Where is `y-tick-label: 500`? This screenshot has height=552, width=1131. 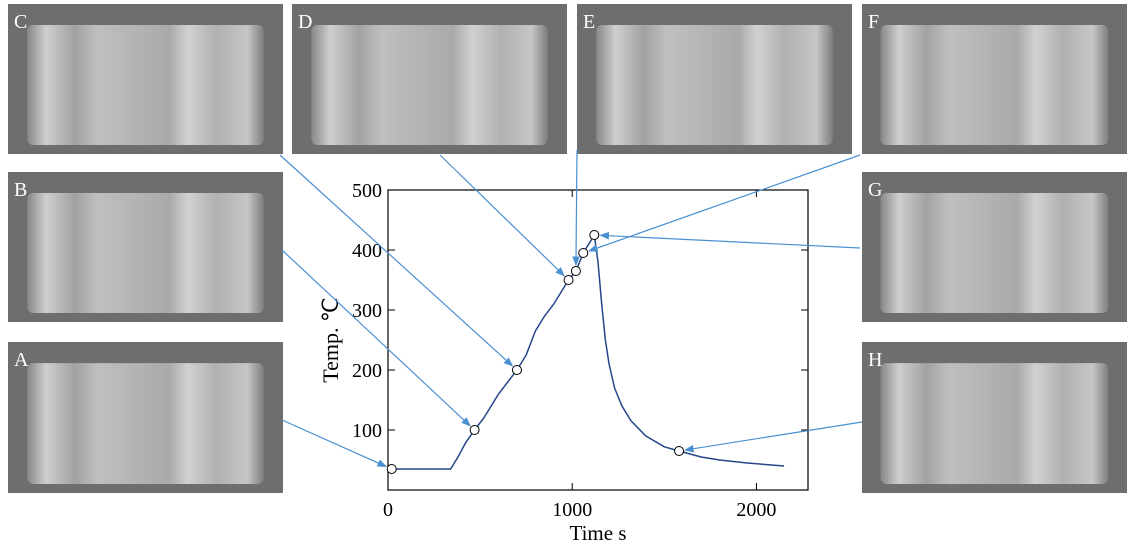
y-tick-label: 500 is located at coordinates (367, 191).